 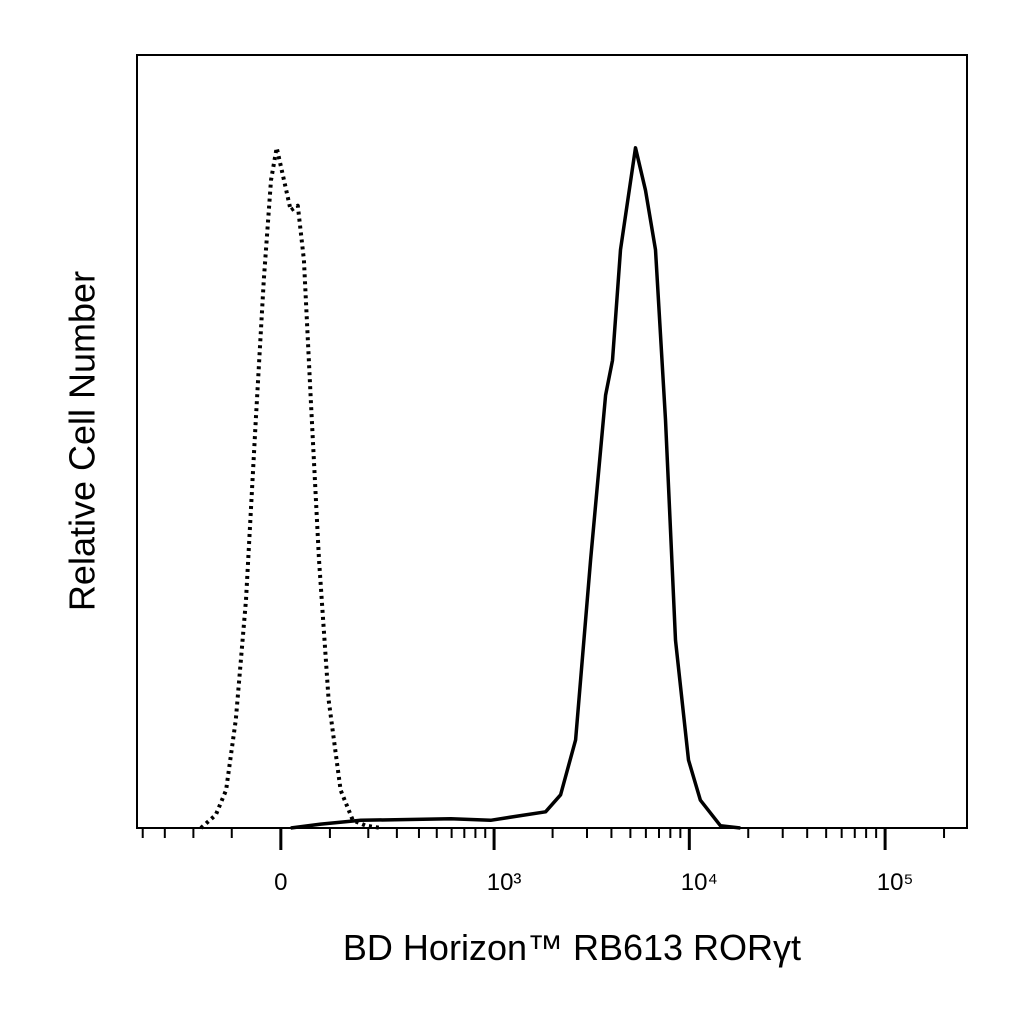 I want to click on x-tick-label: 10⁵, so click(x=895, y=882).